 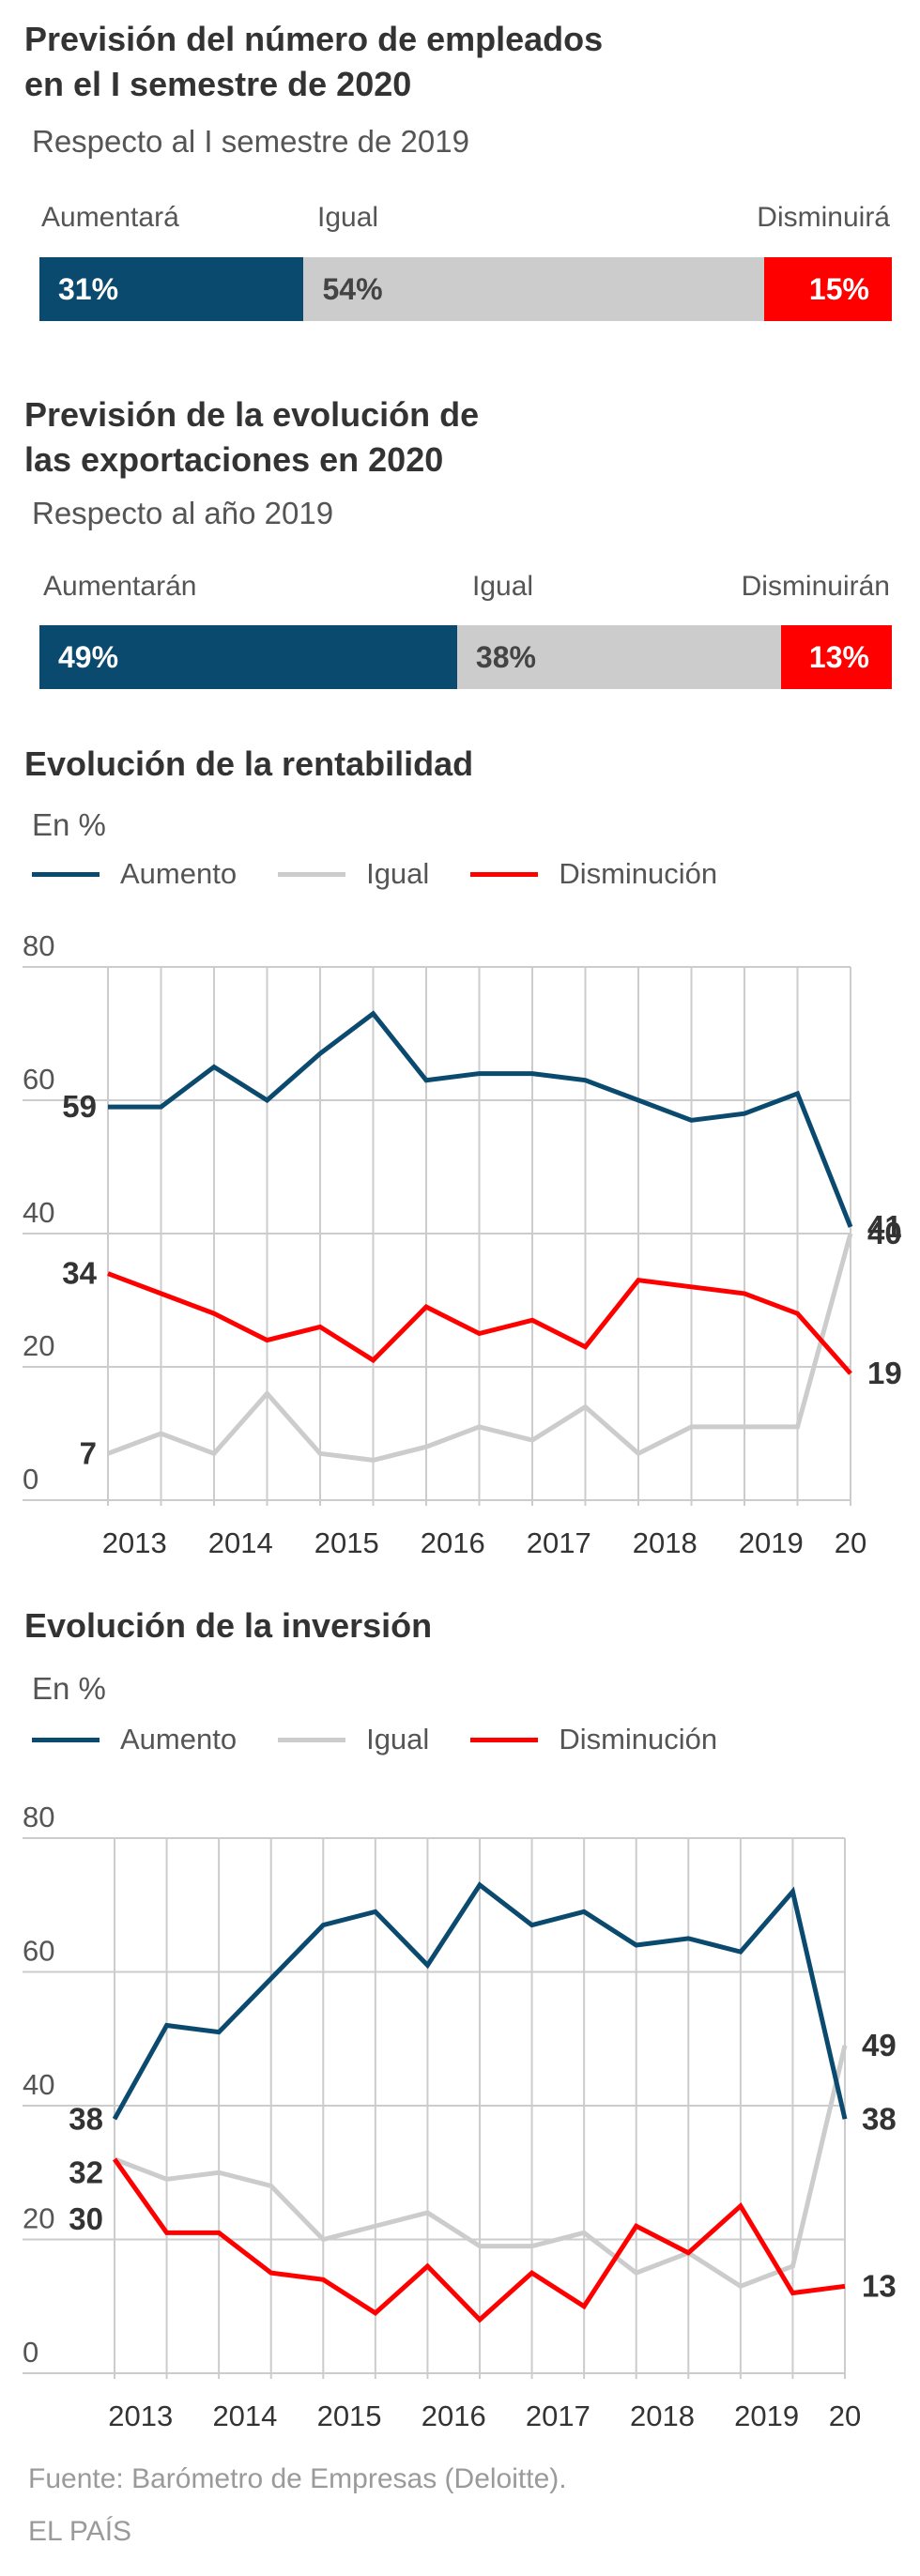 What do you see at coordinates (110, 217) in the screenshot?
I see `empleados-label-up: Aumentará` at bounding box center [110, 217].